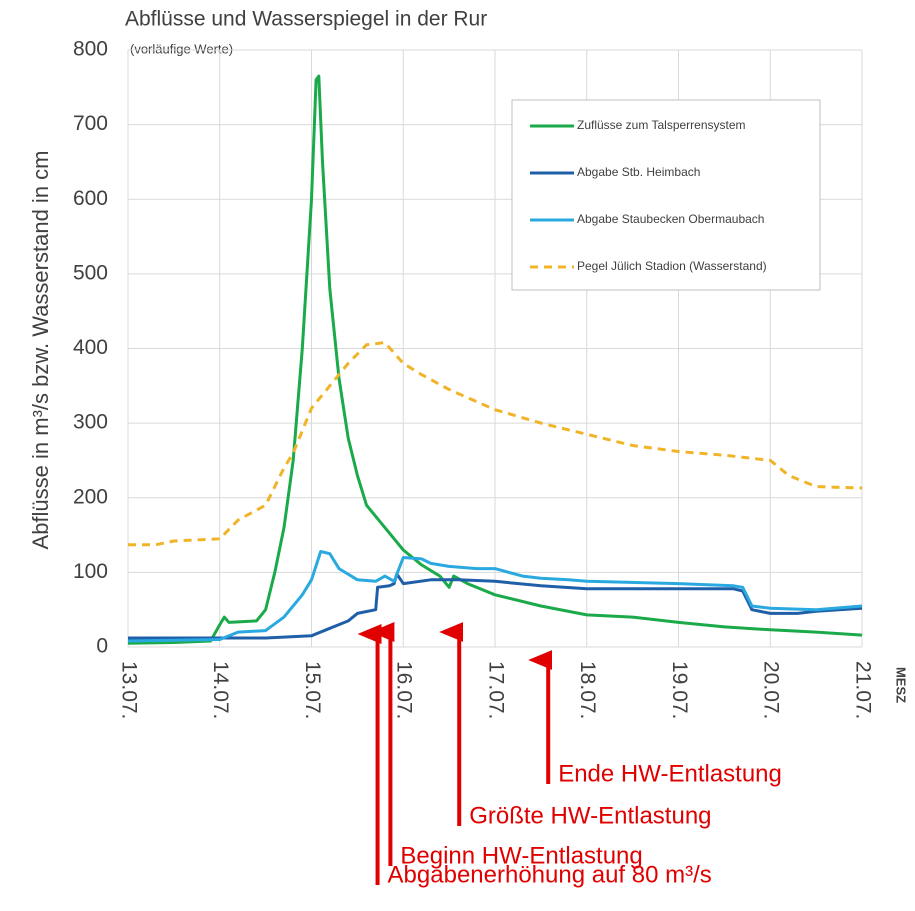 This screenshot has height=911, width=915. What do you see at coordinates (220, 690) in the screenshot?
I see `x-tick-label: 14.07.` at bounding box center [220, 690].